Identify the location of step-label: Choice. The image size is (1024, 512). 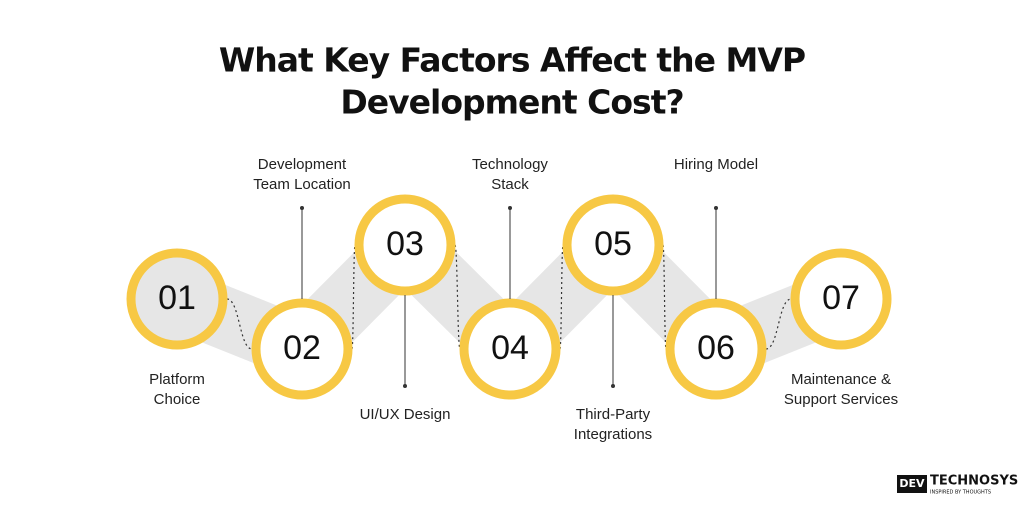
(177, 399).